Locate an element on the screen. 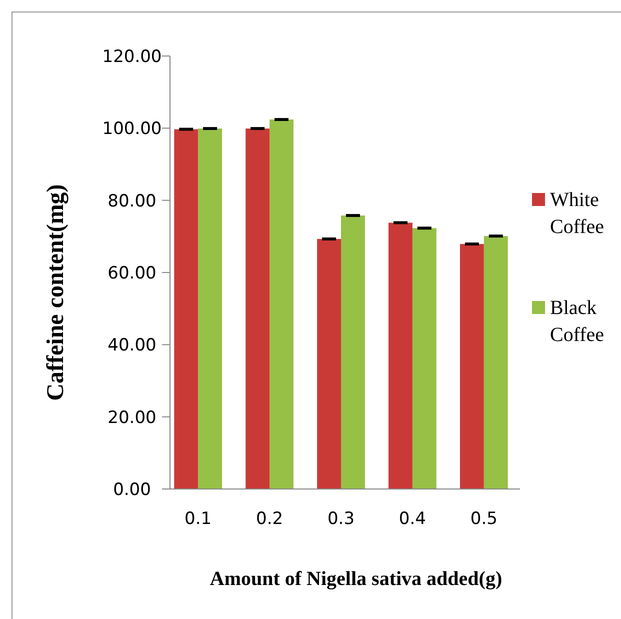 Image resolution: width=621 pixels, height=619 pixels. y-tick-label: 100.00 is located at coordinates (132, 129).